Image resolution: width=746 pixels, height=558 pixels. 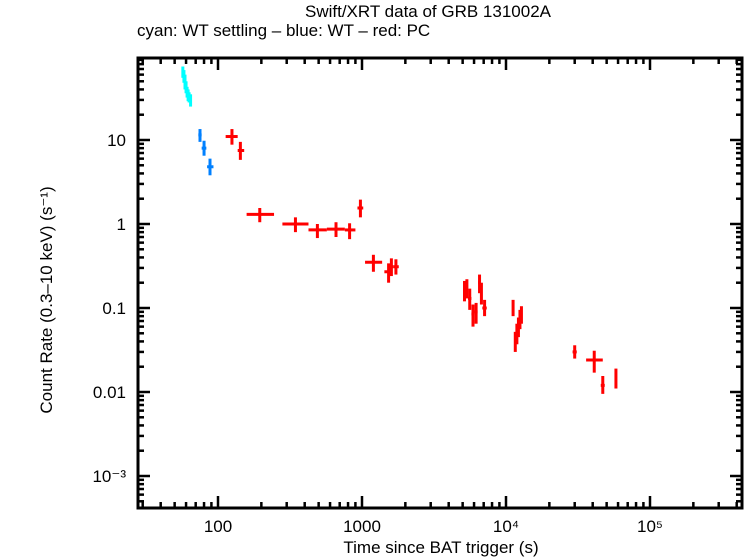 I want to click on series-wt-settling, so click(x=187, y=86).